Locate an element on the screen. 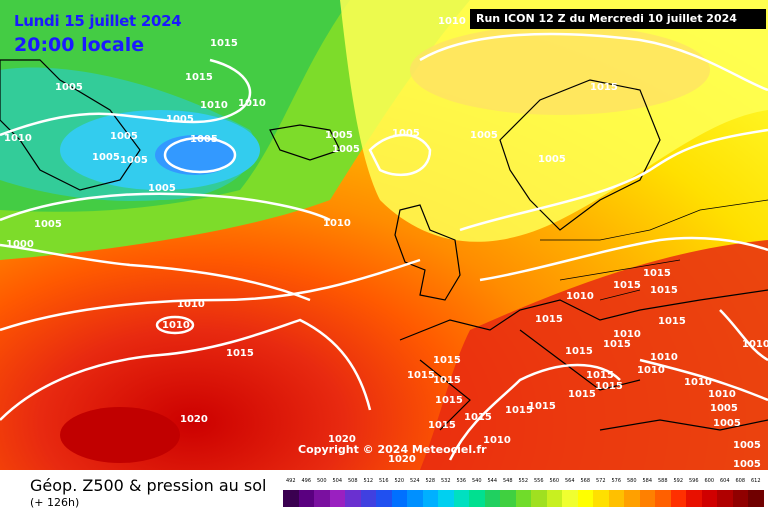 The height and width of the screenshot is (512, 768). scale-tick-label: 580 is located at coordinates (631, 481).